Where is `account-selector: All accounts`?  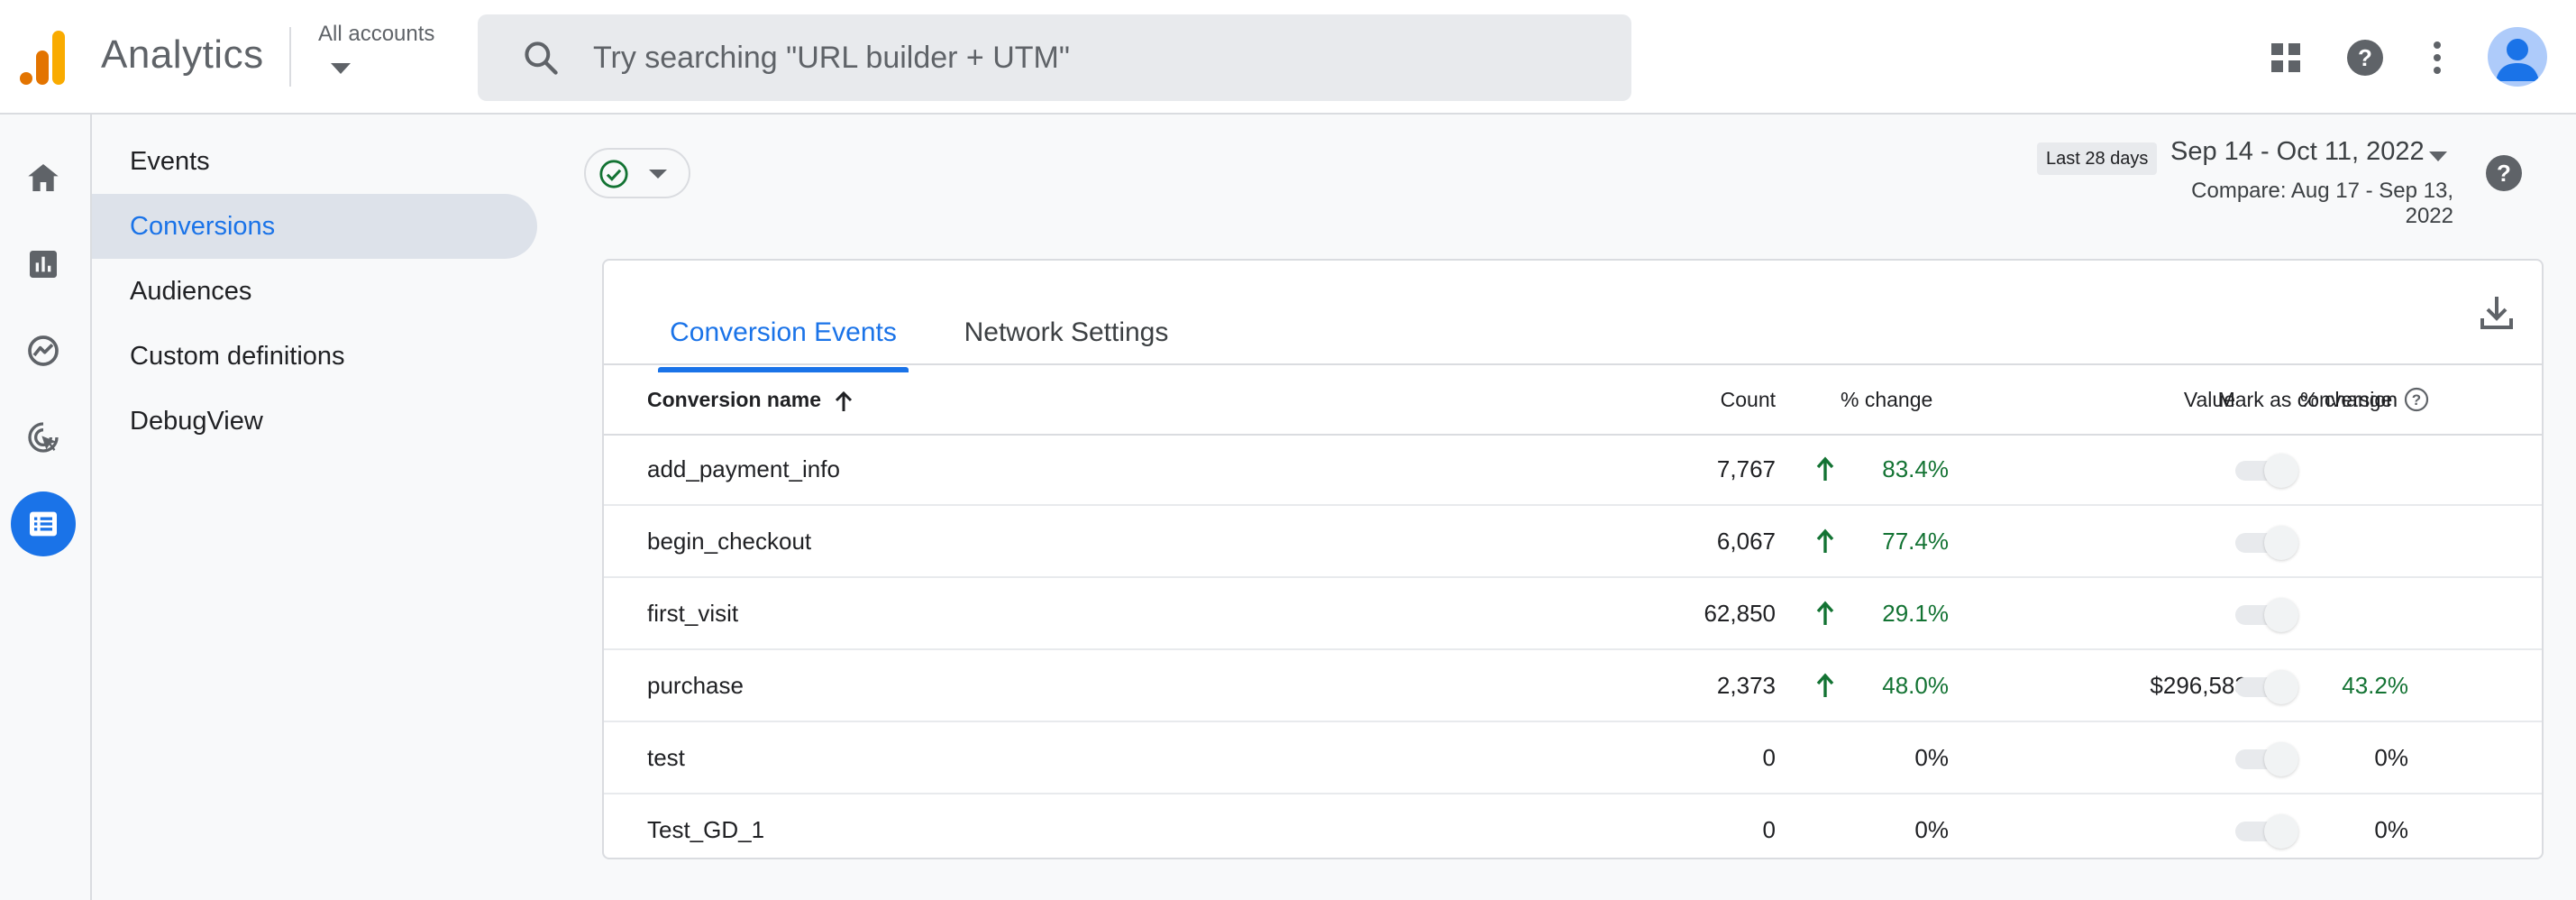 account-selector: All accounts is located at coordinates (390, 58).